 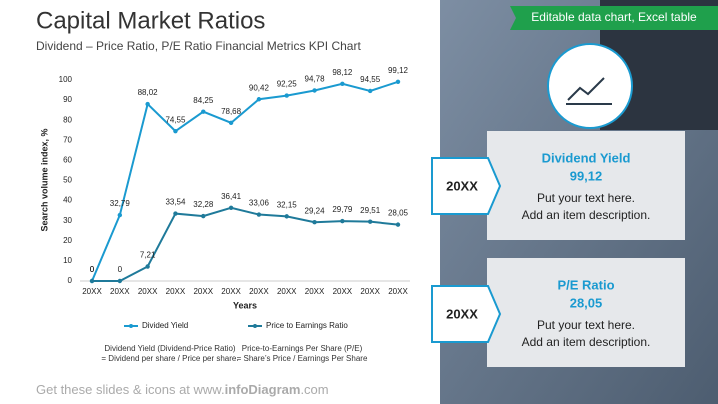 What do you see at coordinates (342, 72) in the screenshot?
I see `data-label: 98,12` at bounding box center [342, 72].